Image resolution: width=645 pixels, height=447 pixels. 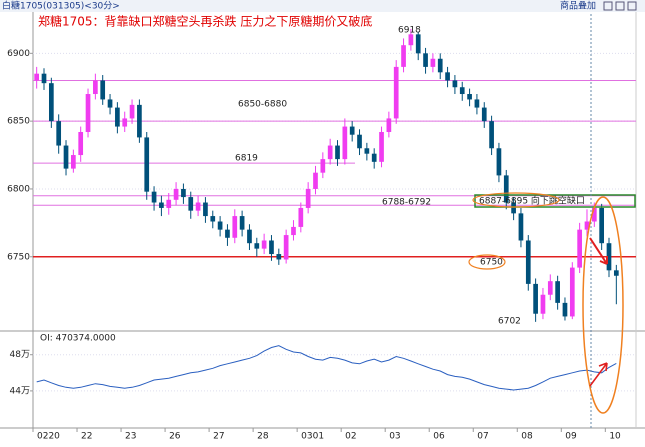 I want to click on x-tick-label: 08, so click(x=527, y=437).